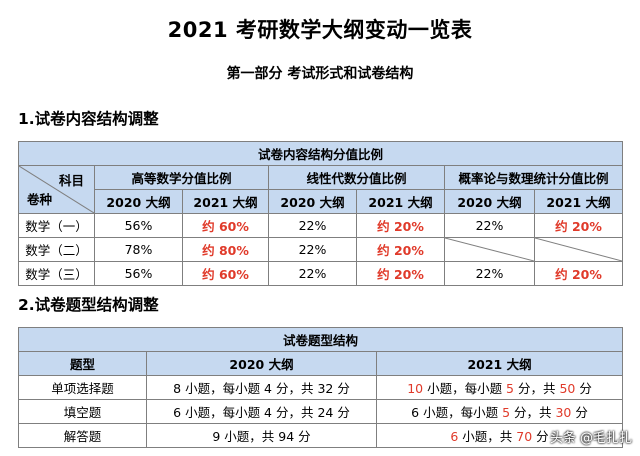 Image resolution: width=640 pixels, height=456 pixels. Describe the element at coordinates (533, 177) in the screenshot. I see `group-header: 概率论与数理统计分值比例` at that location.